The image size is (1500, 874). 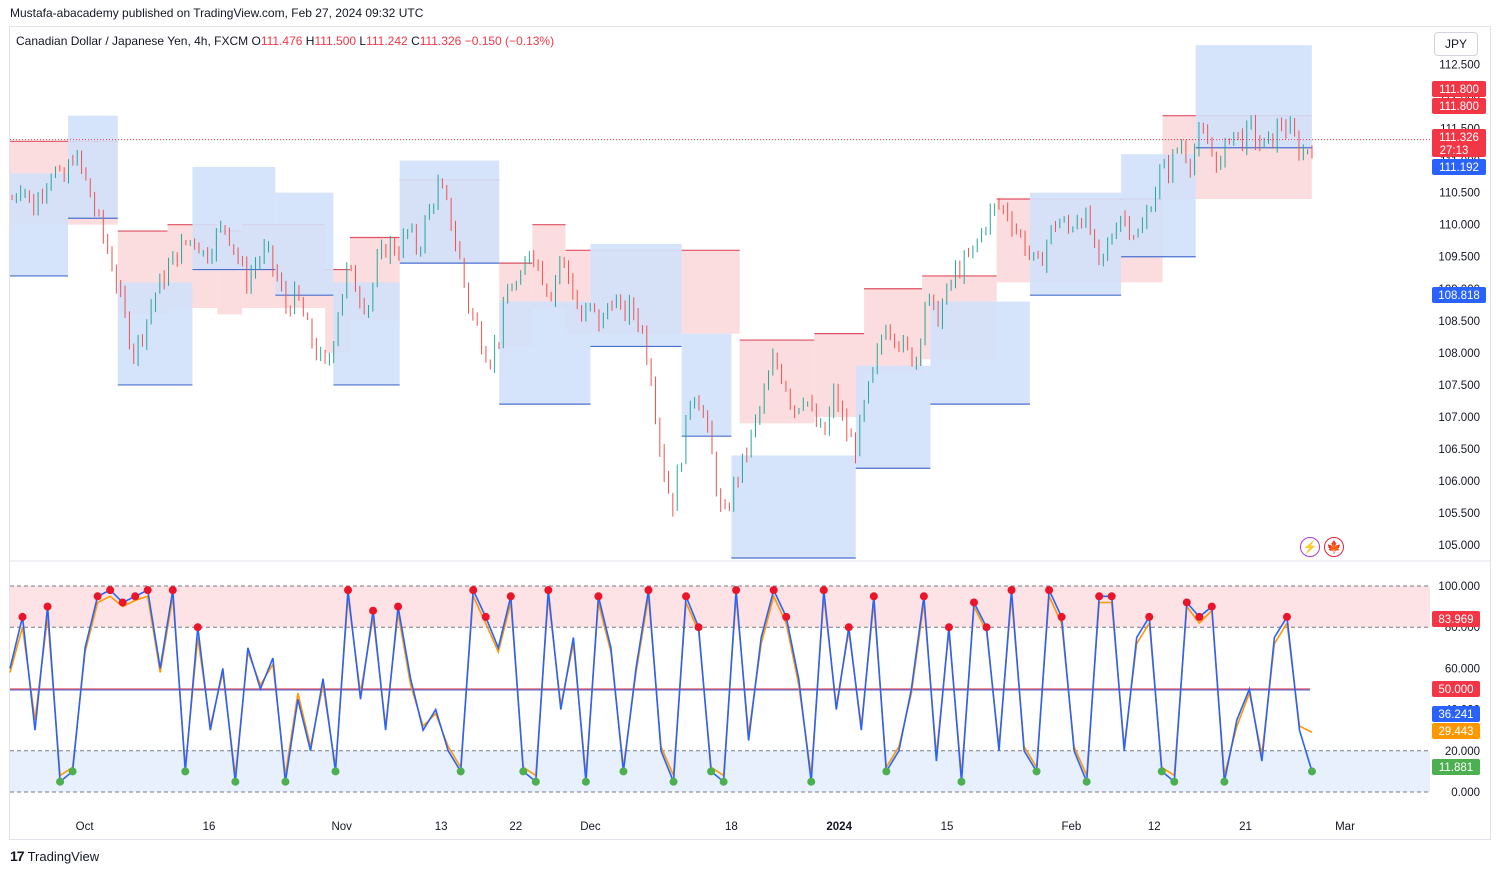 I want to click on price-tag-label-0: 111.800, so click(x=1459, y=90).